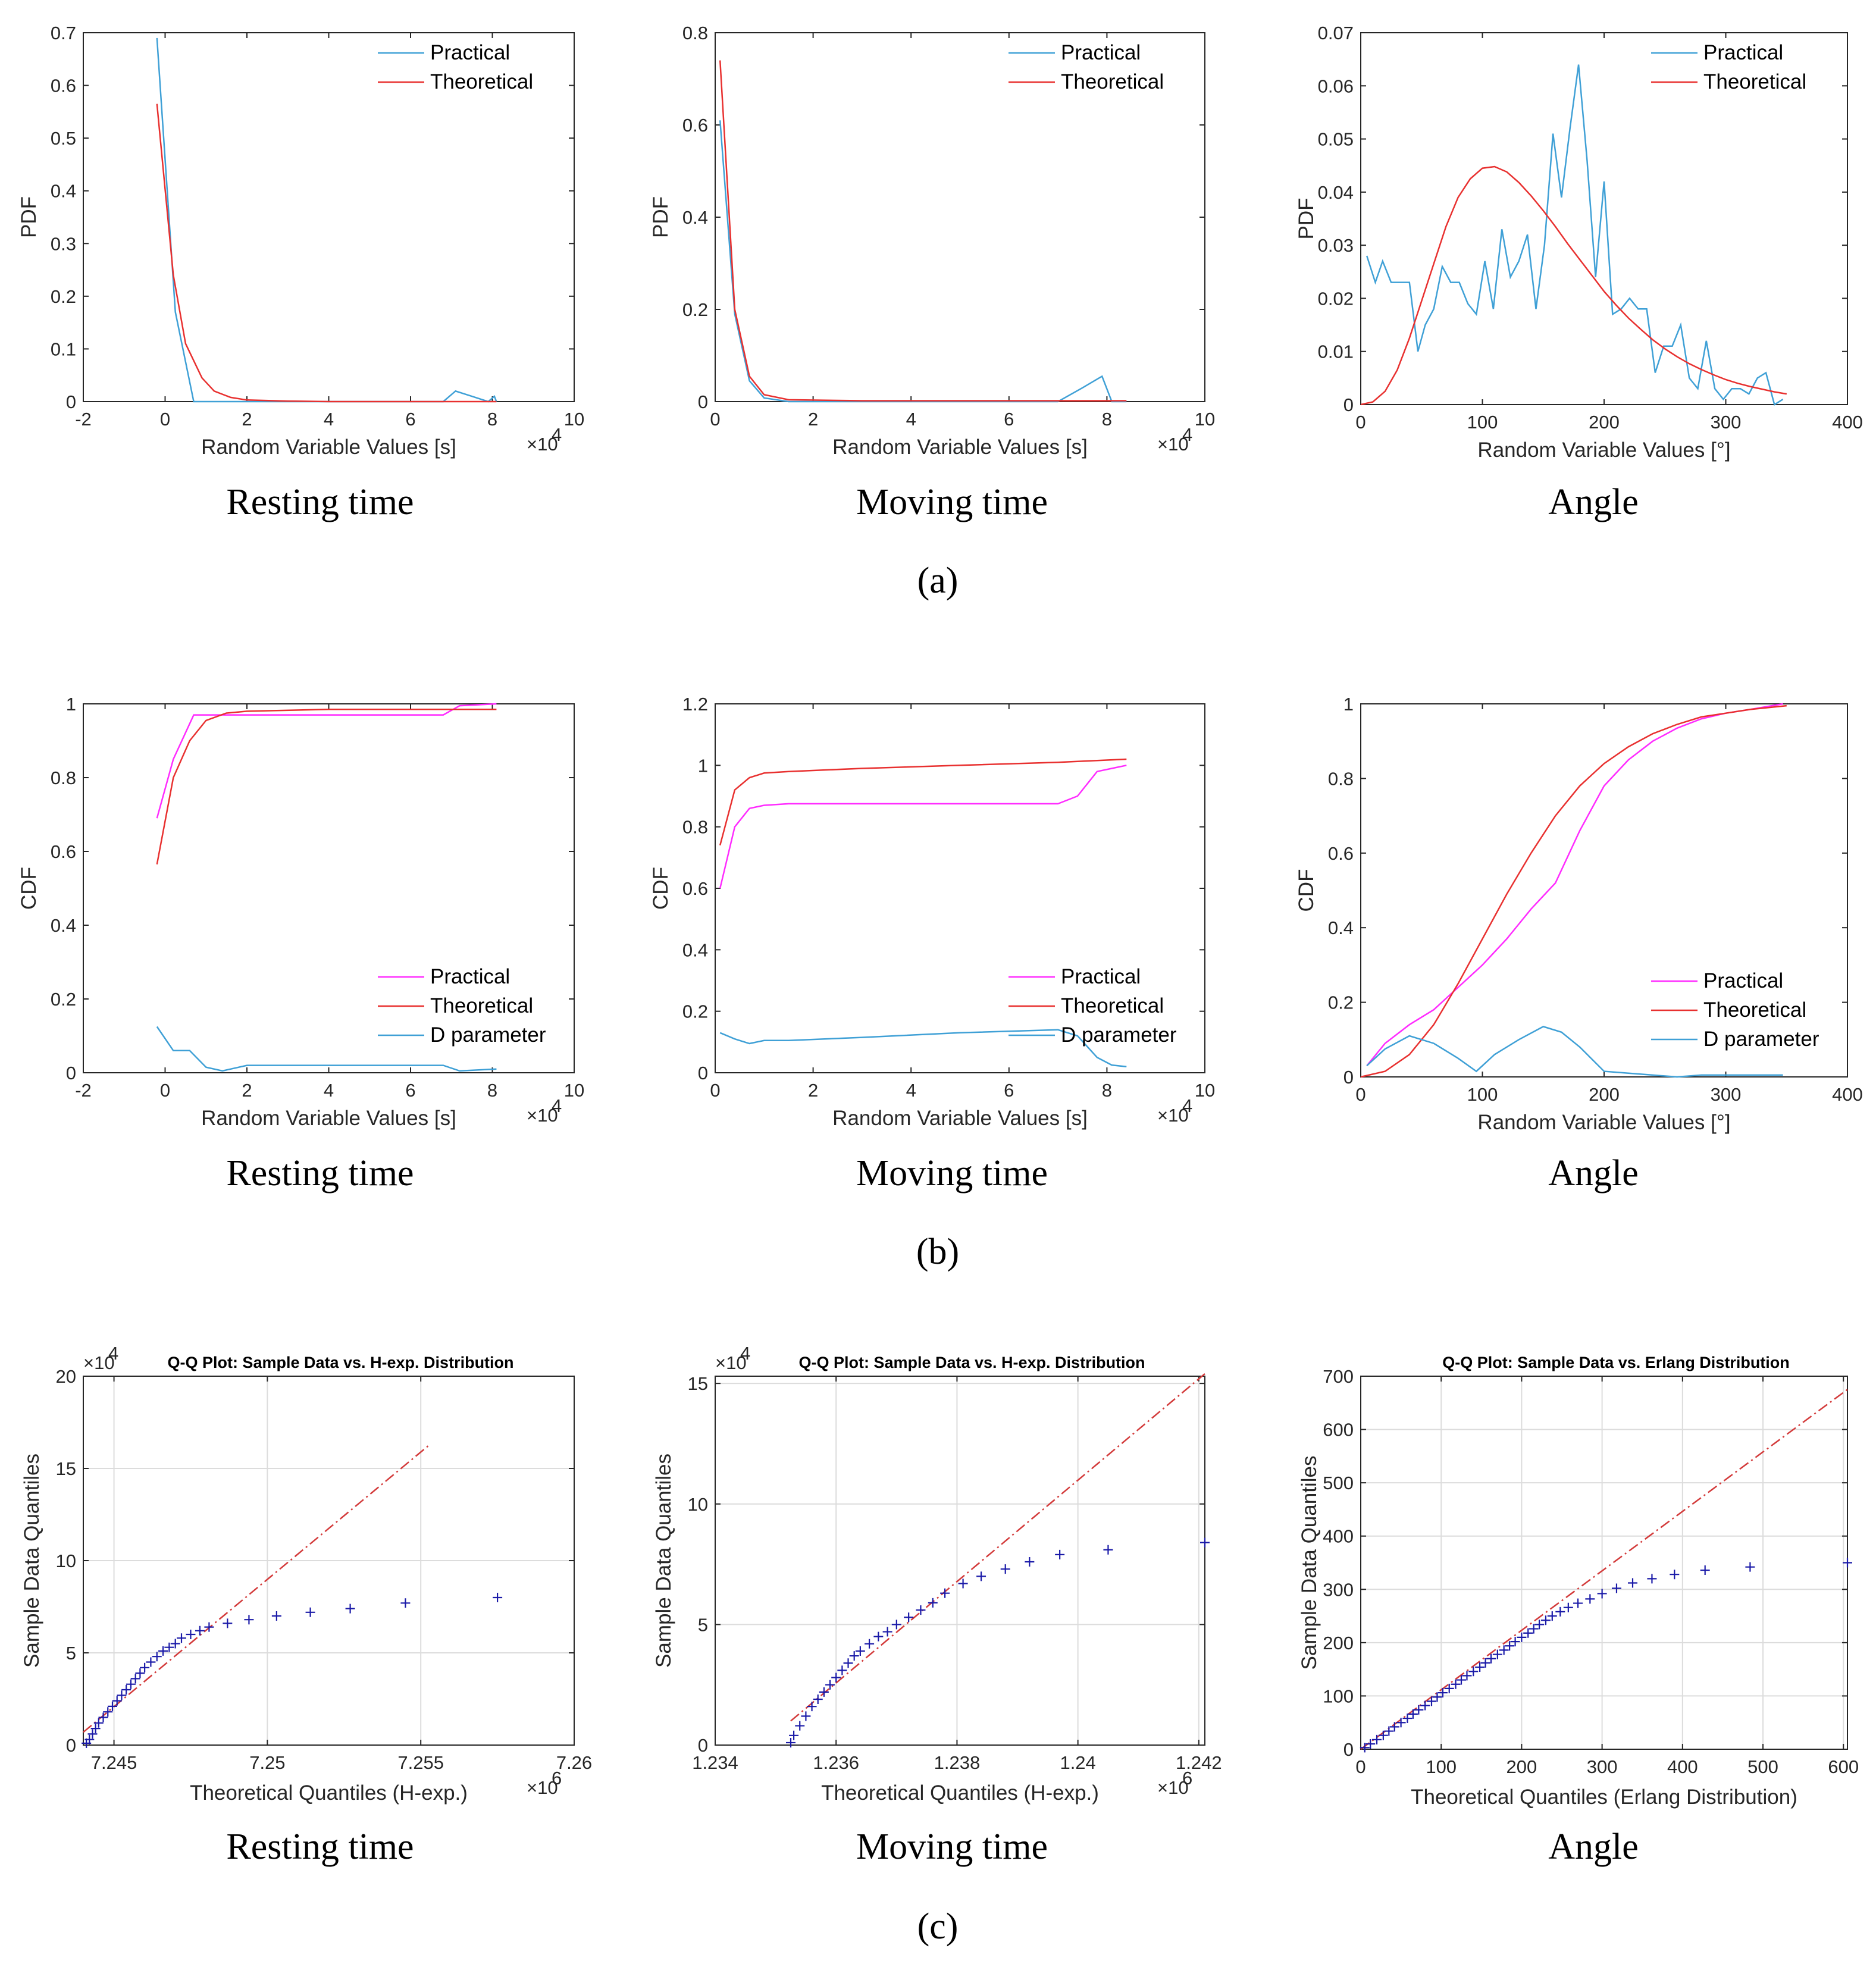 This screenshot has width=1876, height=1967. Describe the element at coordinates (31, 1561) in the screenshot. I see `y-axis-label: Sample Data Quantiles` at that location.